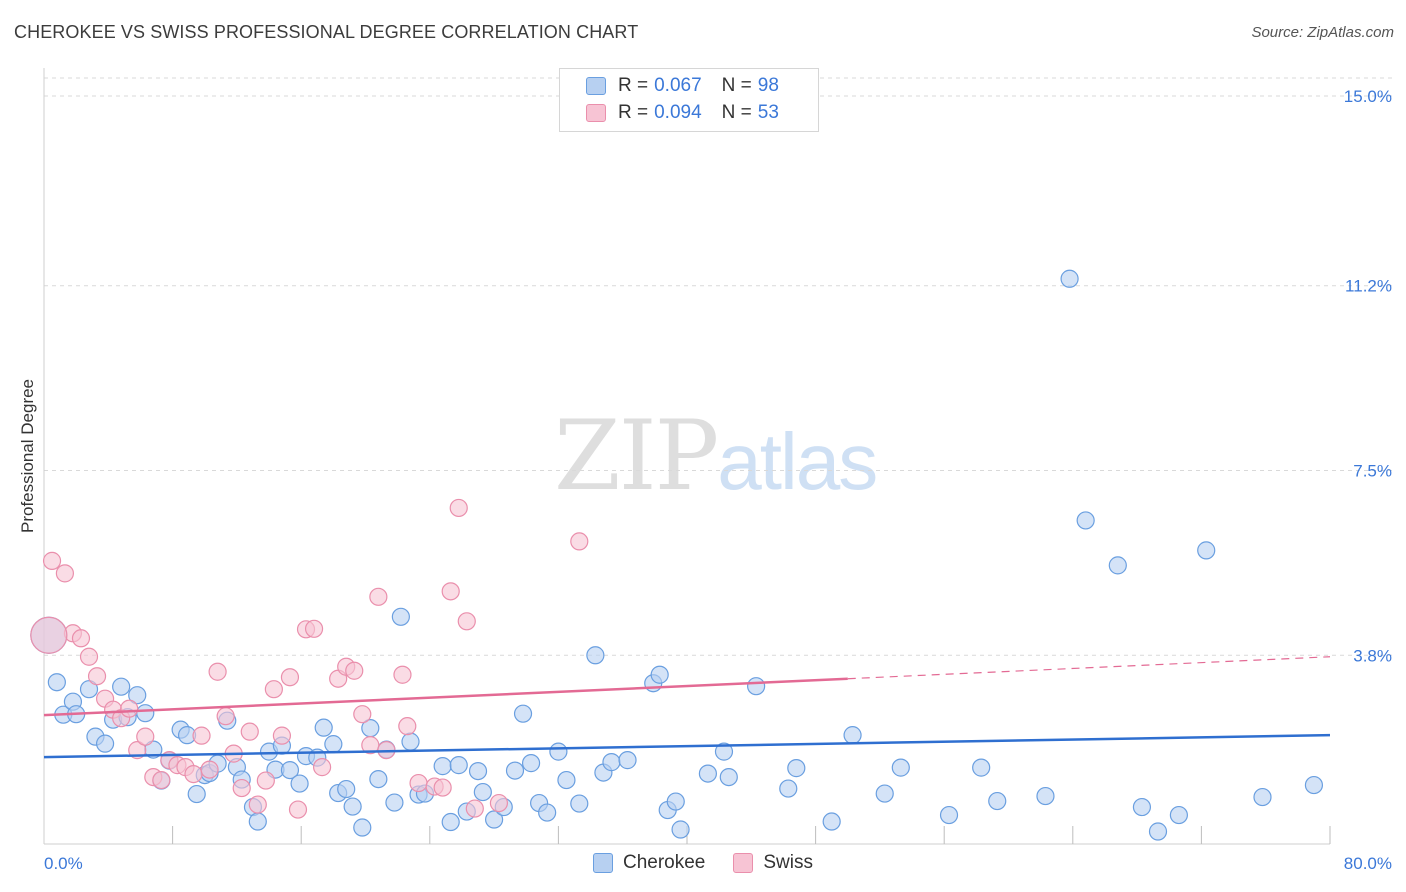  I want to click on watermark-atlas: atlas, so click(797, 461).